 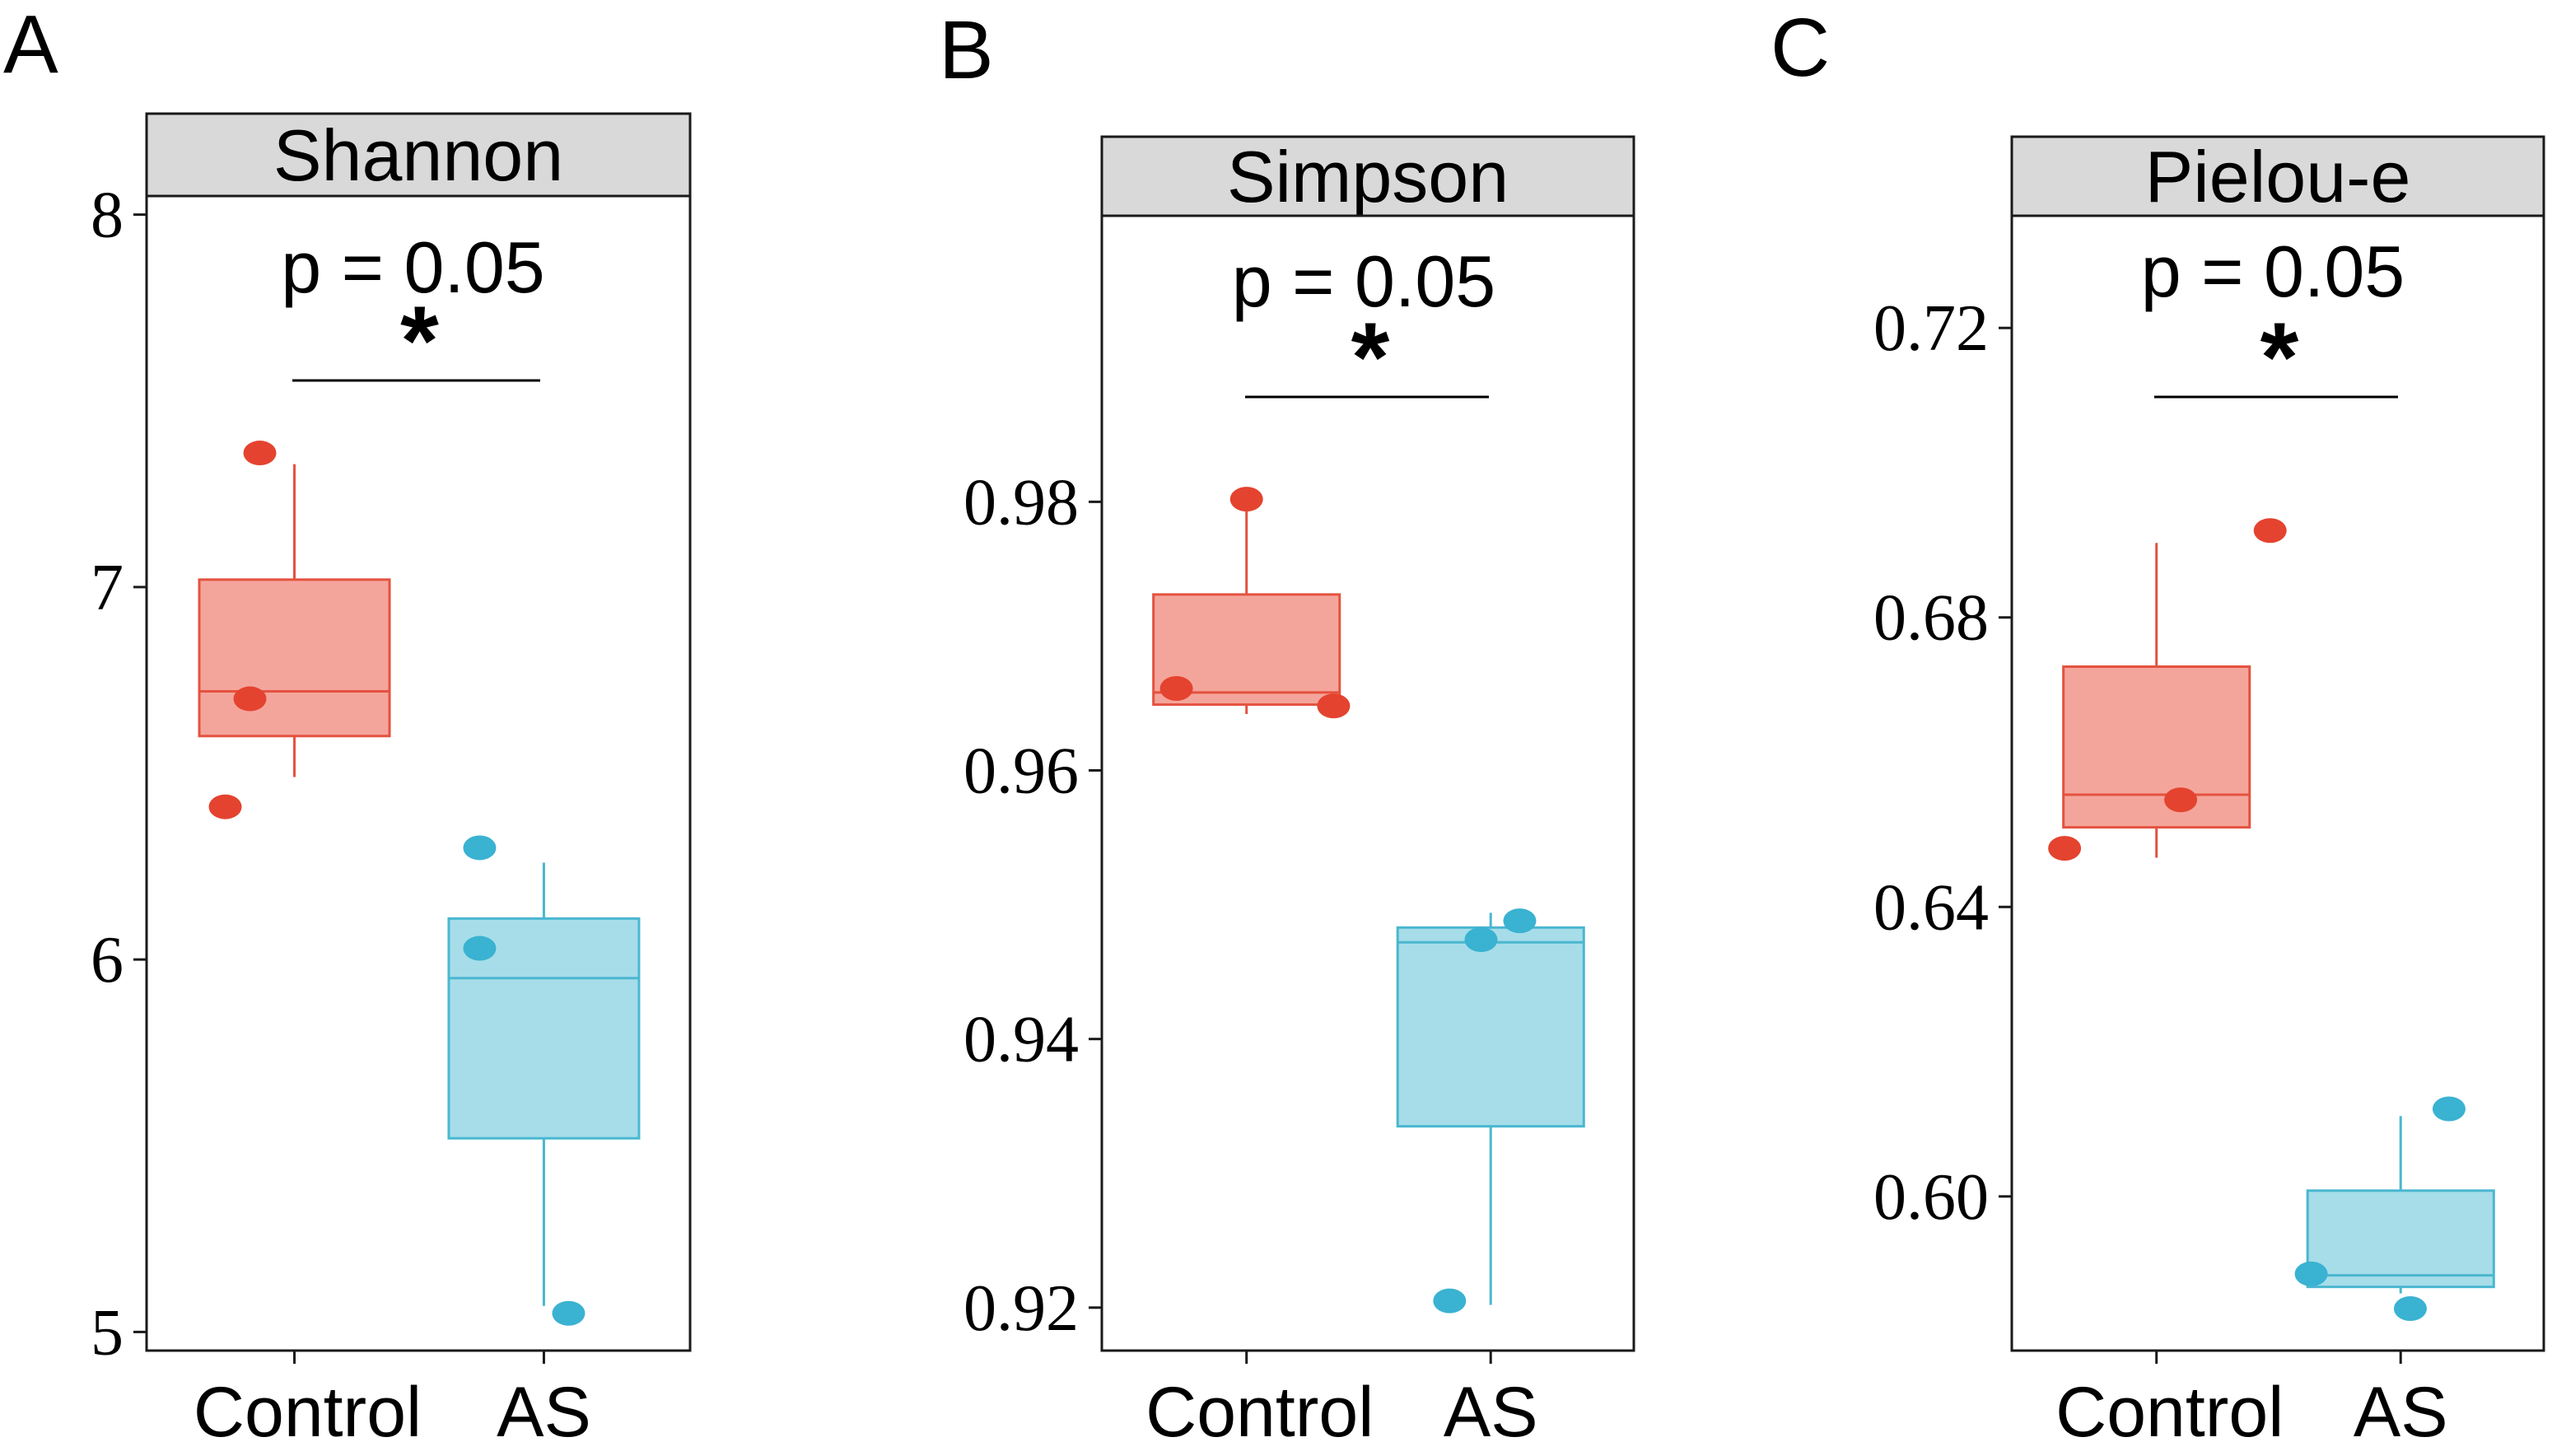 What do you see at coordinates (1931, 618) in the screenshot?
I see `y-tick-label: 0.68` at bounding box center [1931, 618].